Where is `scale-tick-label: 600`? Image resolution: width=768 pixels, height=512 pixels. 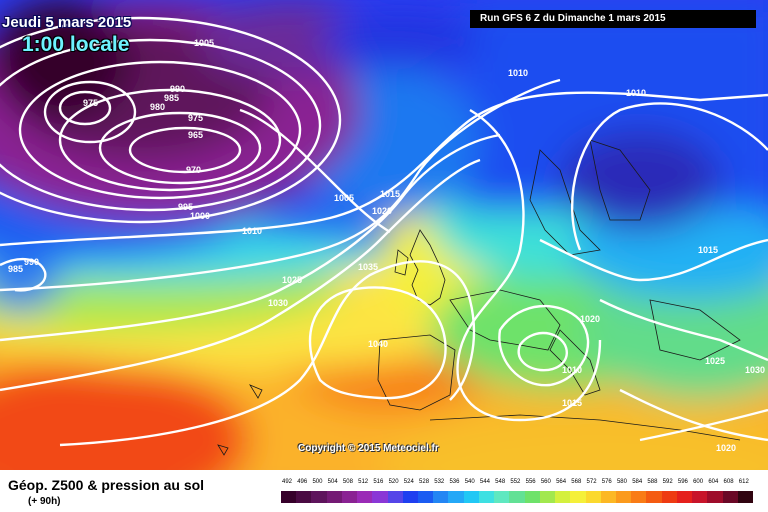 scale-tick-label: 600 is located at coordinates (698, 482).